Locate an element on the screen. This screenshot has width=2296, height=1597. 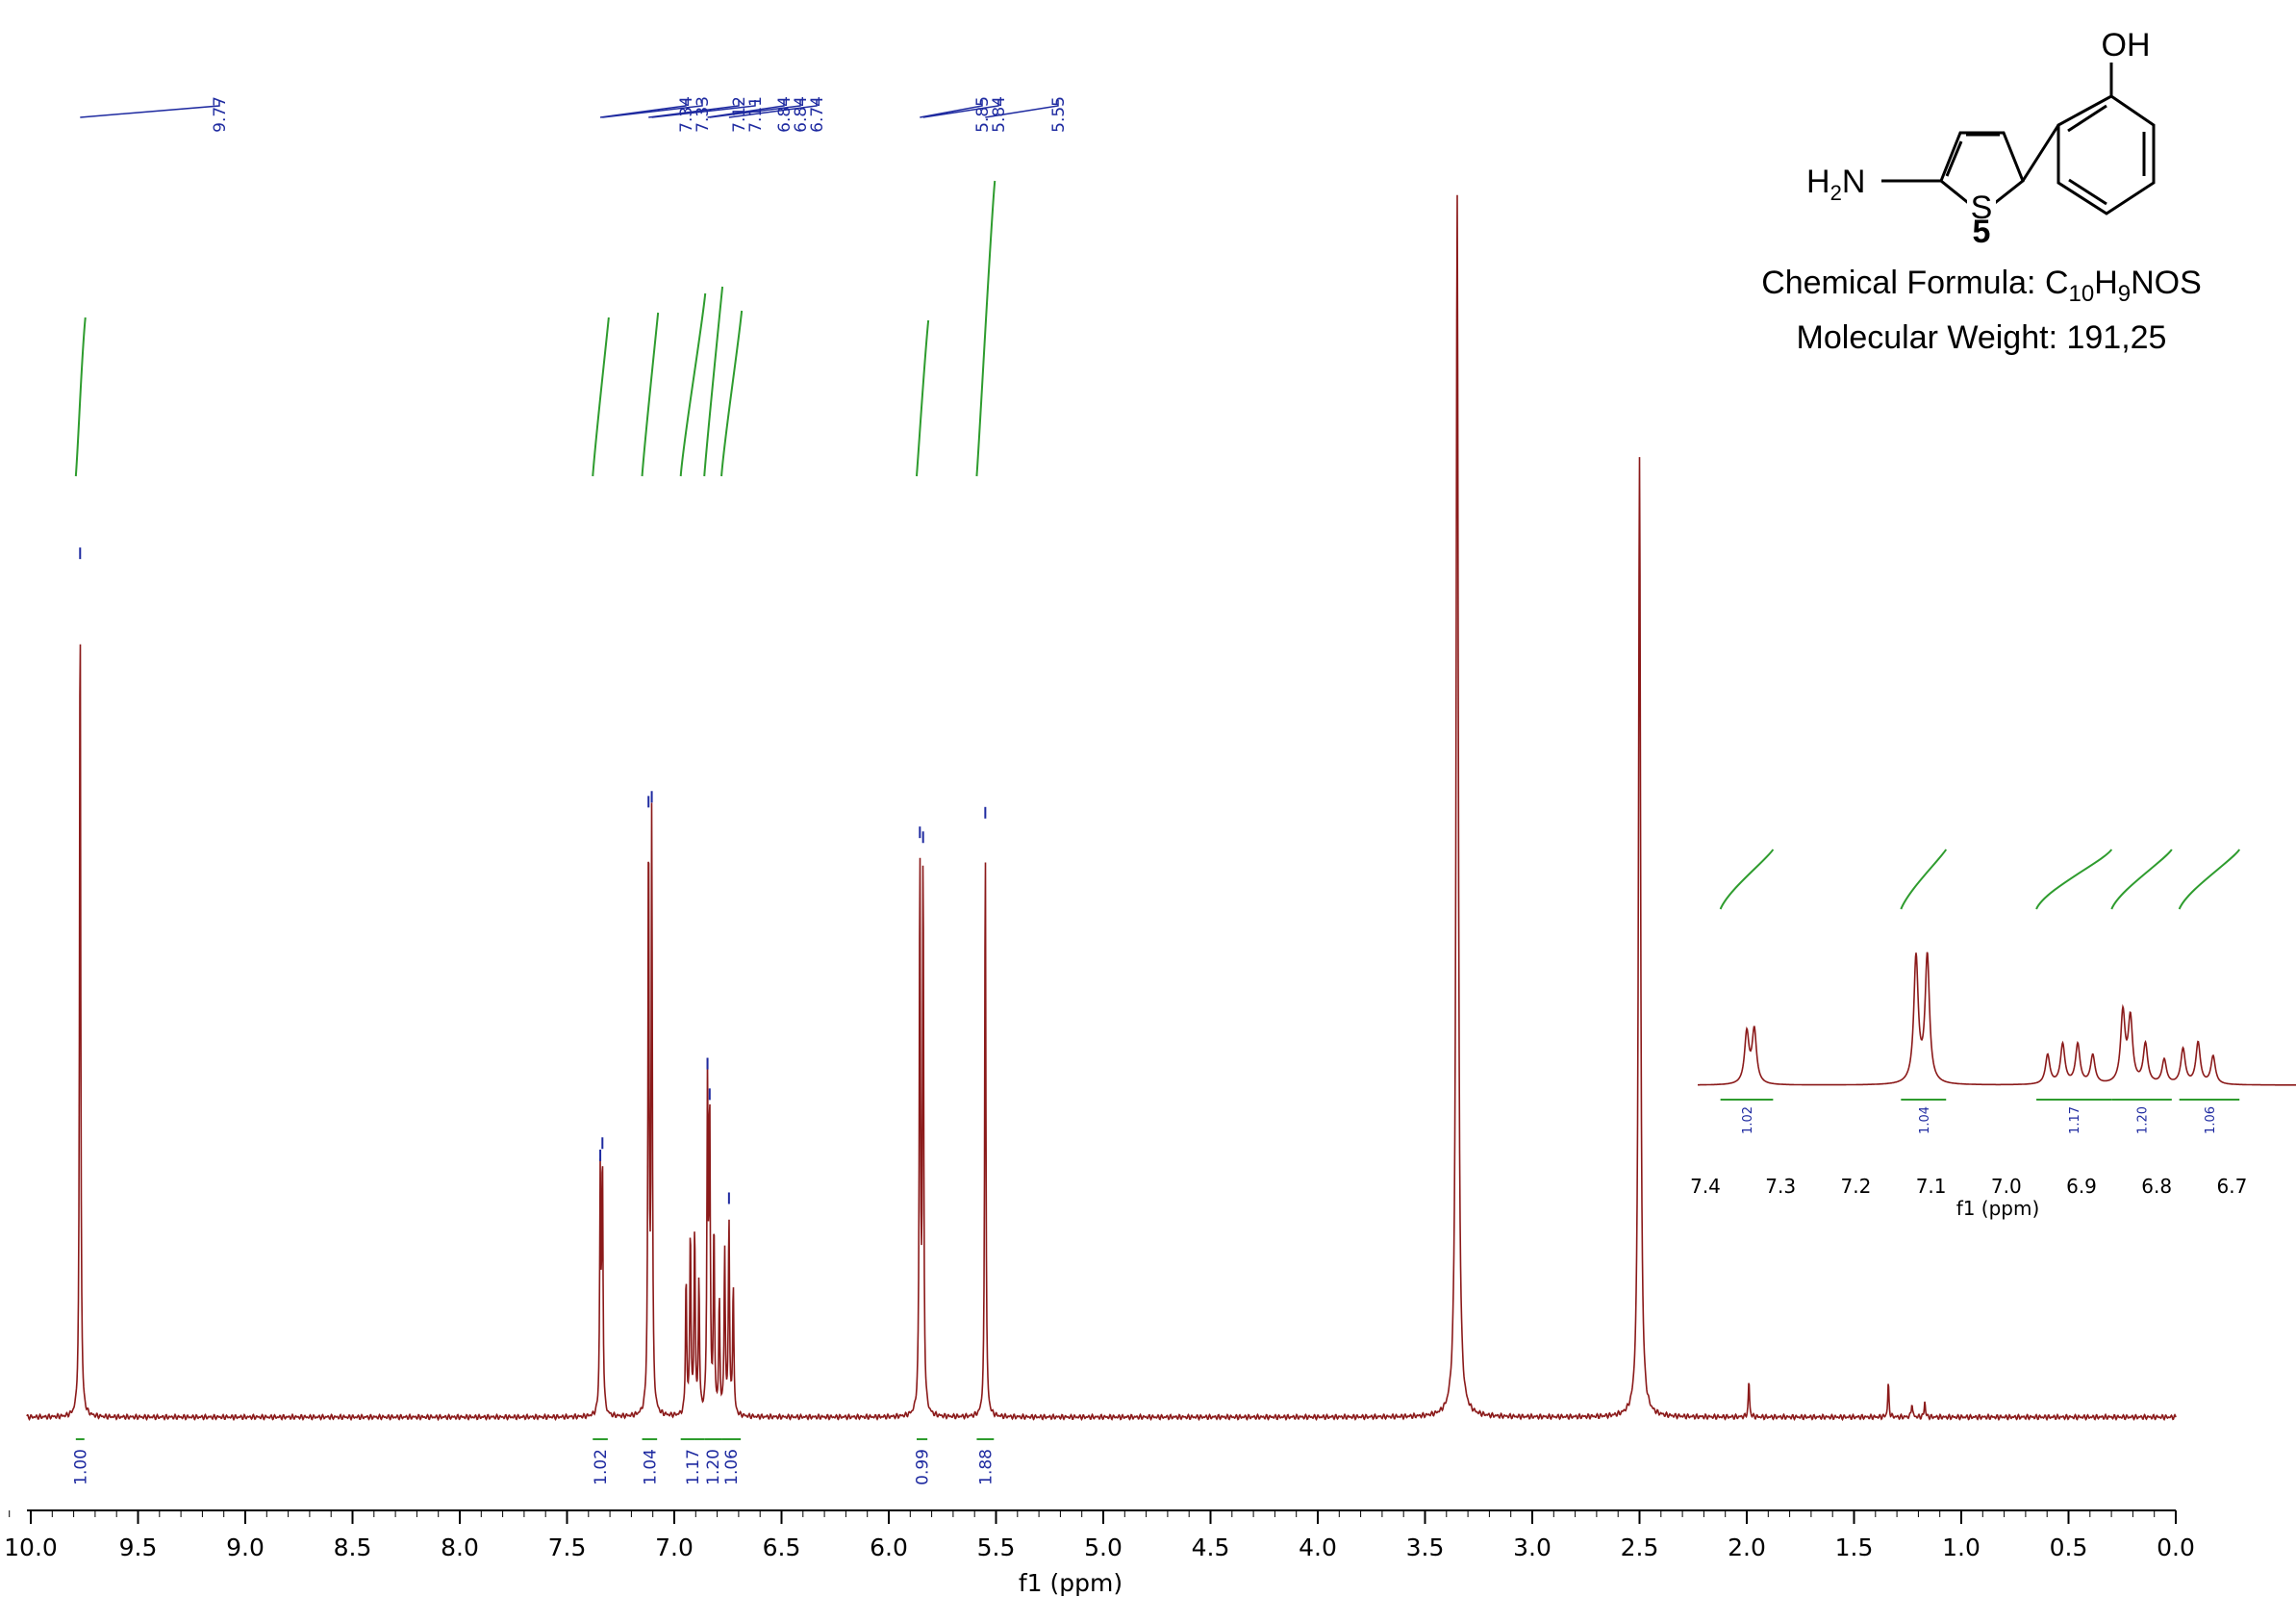
peak-label: 7.34 is located at coordinates (686, 114).